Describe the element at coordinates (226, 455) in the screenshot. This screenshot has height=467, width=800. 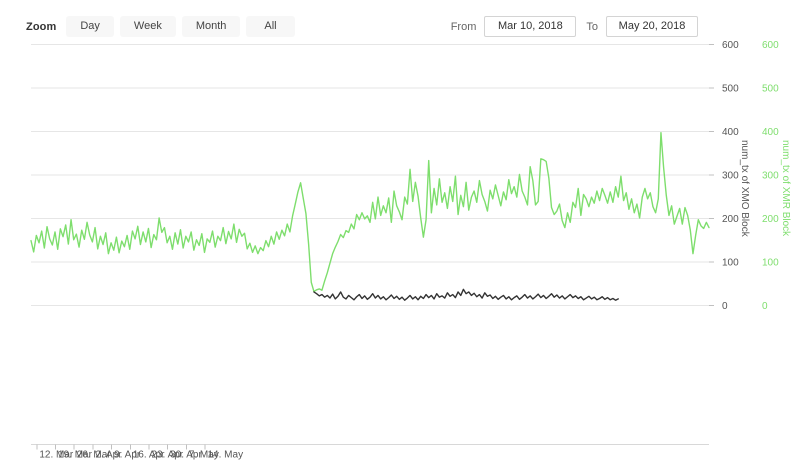
I see `x-axis-tick: 14. May` at that location.